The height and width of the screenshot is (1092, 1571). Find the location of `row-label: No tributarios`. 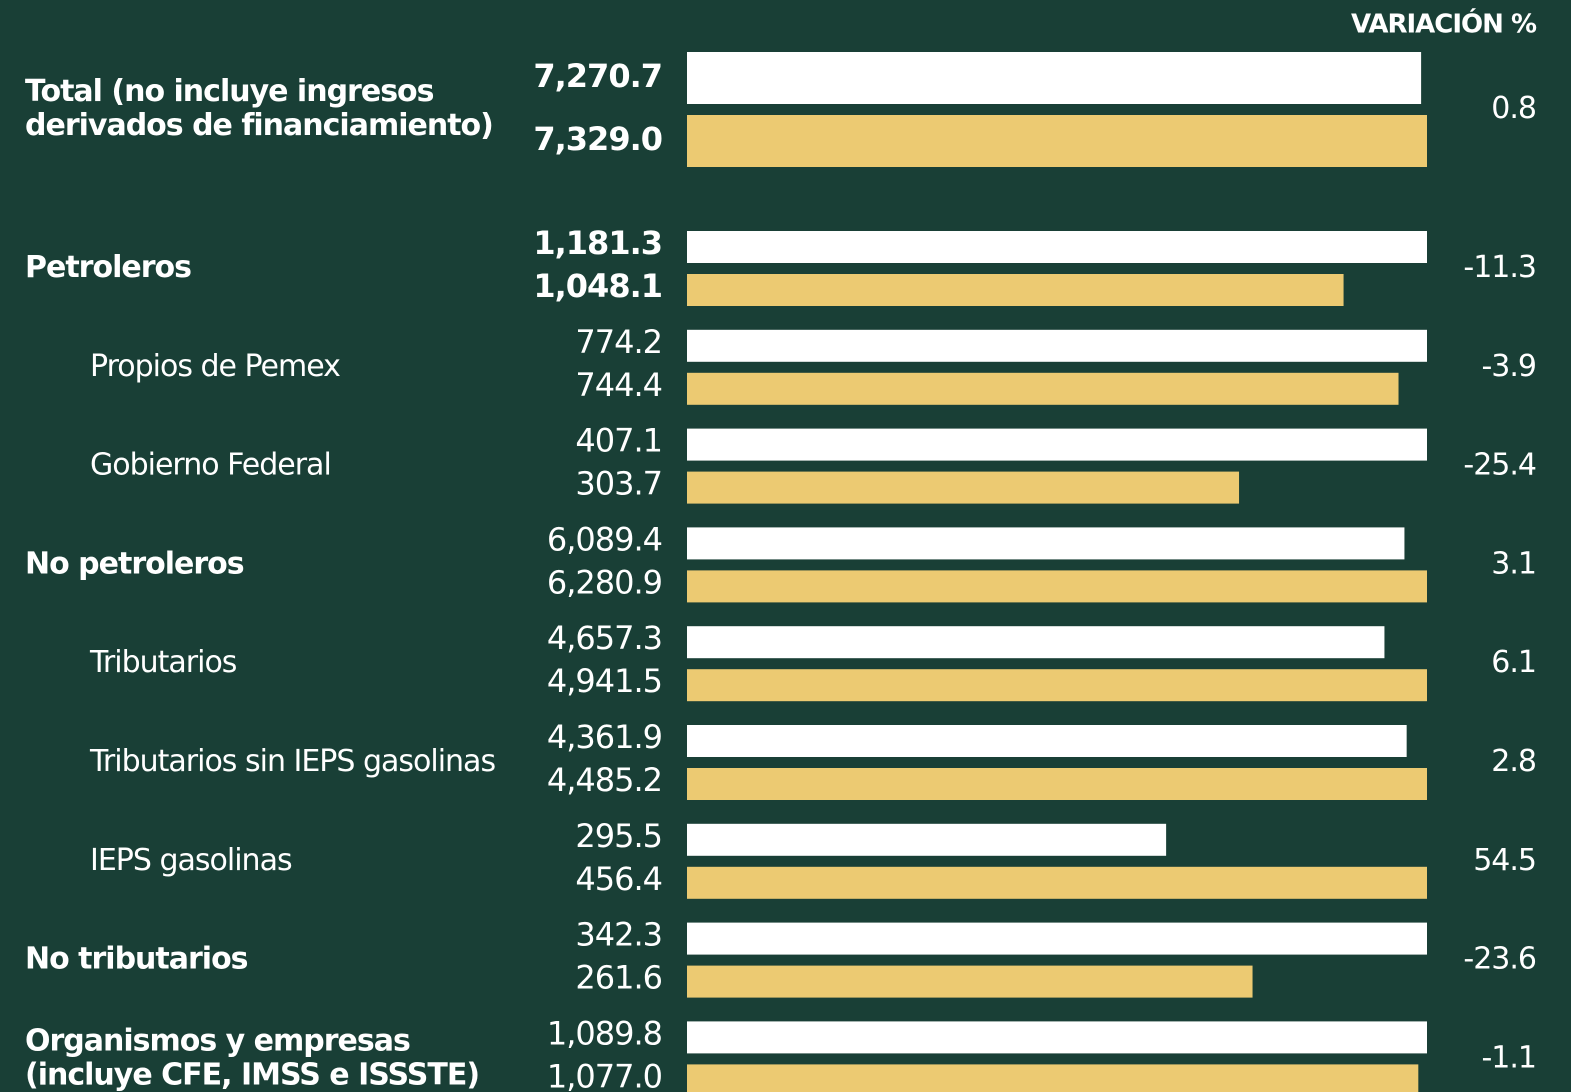

row-label: No tributarios is located at coordinates (136, 959).